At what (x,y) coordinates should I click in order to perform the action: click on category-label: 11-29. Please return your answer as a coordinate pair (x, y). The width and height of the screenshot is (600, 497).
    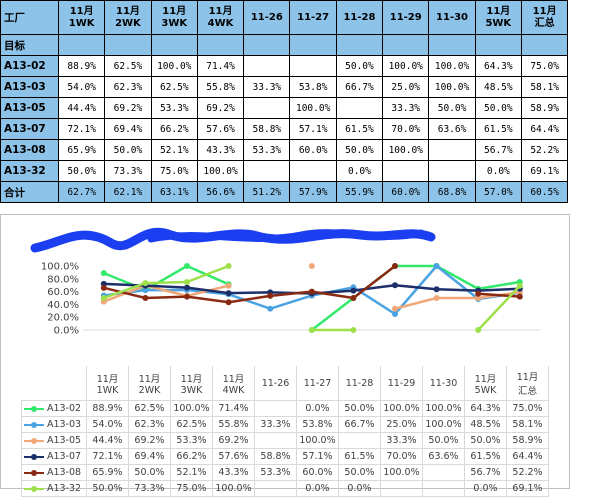
    Looking at the image, I should click on (401, 383).